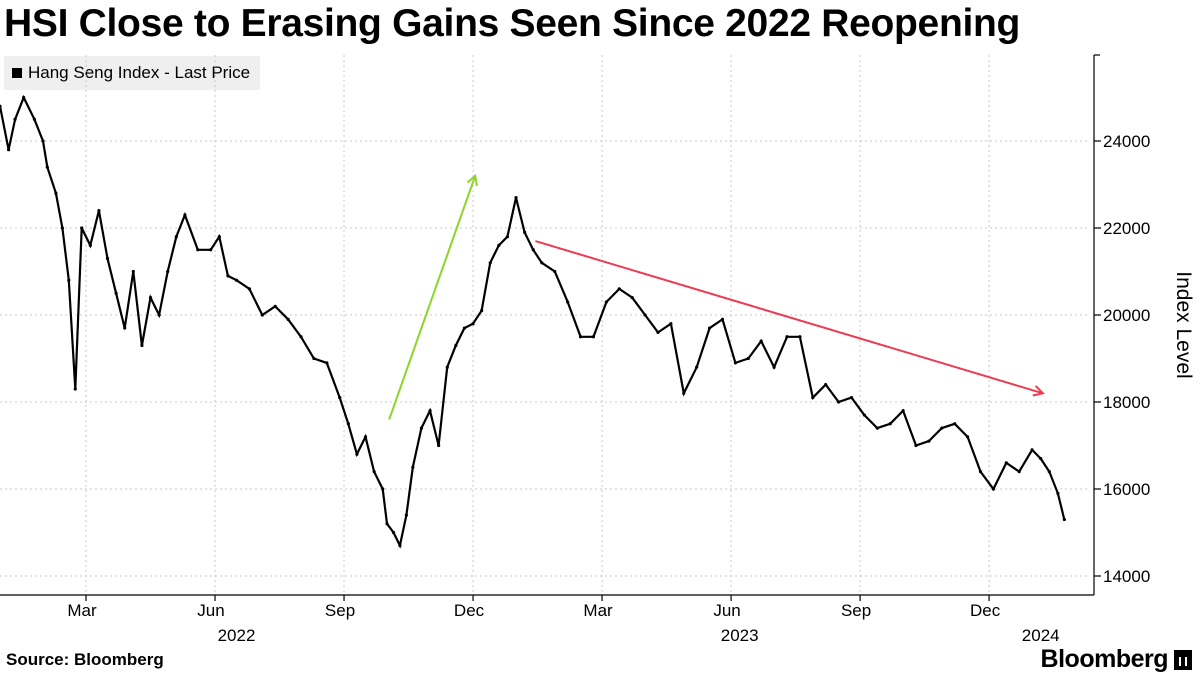 This screenshot has width=1200, height=675. I want to click on x-year-label: 2022, so click(237, 635).